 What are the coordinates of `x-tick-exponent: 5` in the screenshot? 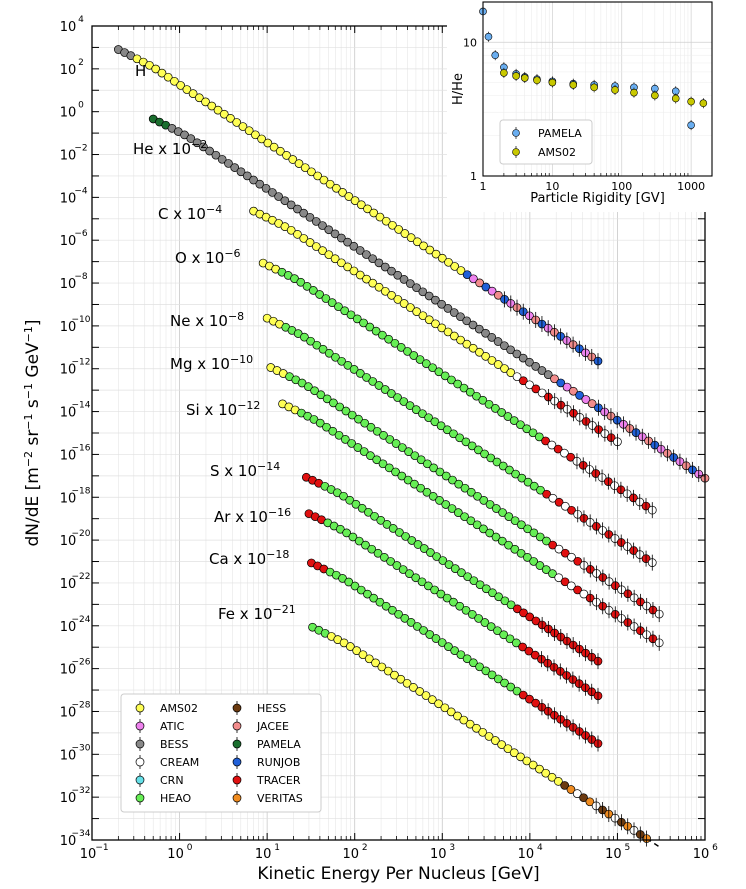 It's located at (628, 848).